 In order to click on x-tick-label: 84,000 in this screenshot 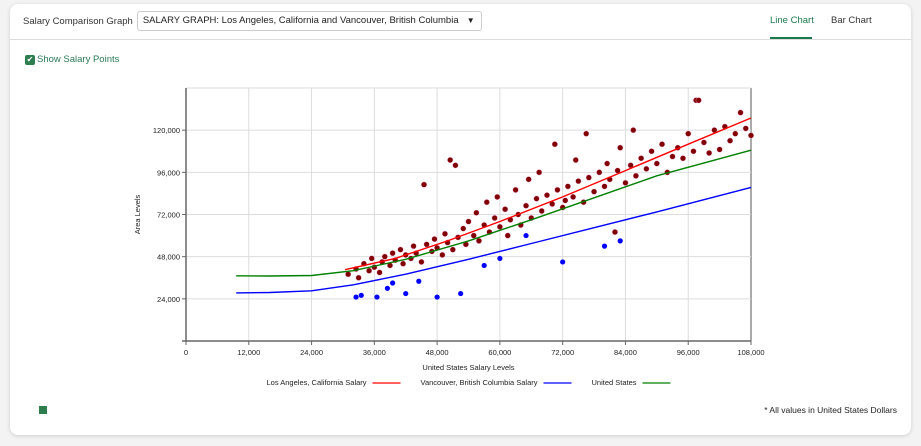, I will do `click(625, 352)`.